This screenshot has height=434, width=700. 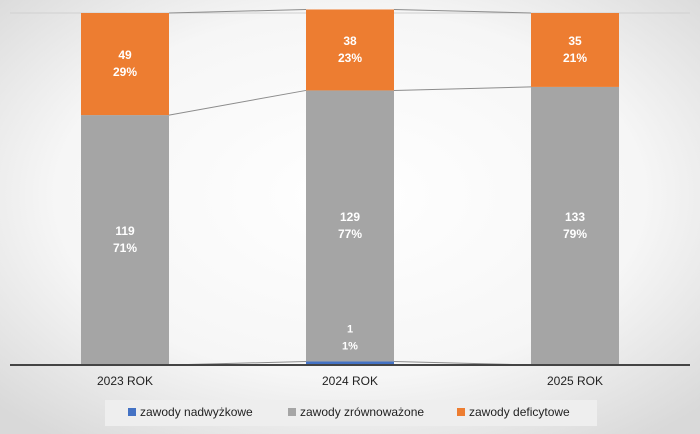 What do you see at coordinates (575, 381) in the screenshot?
I see `x-tick-label: 2025 ROK` at bounding box center [575, 381].